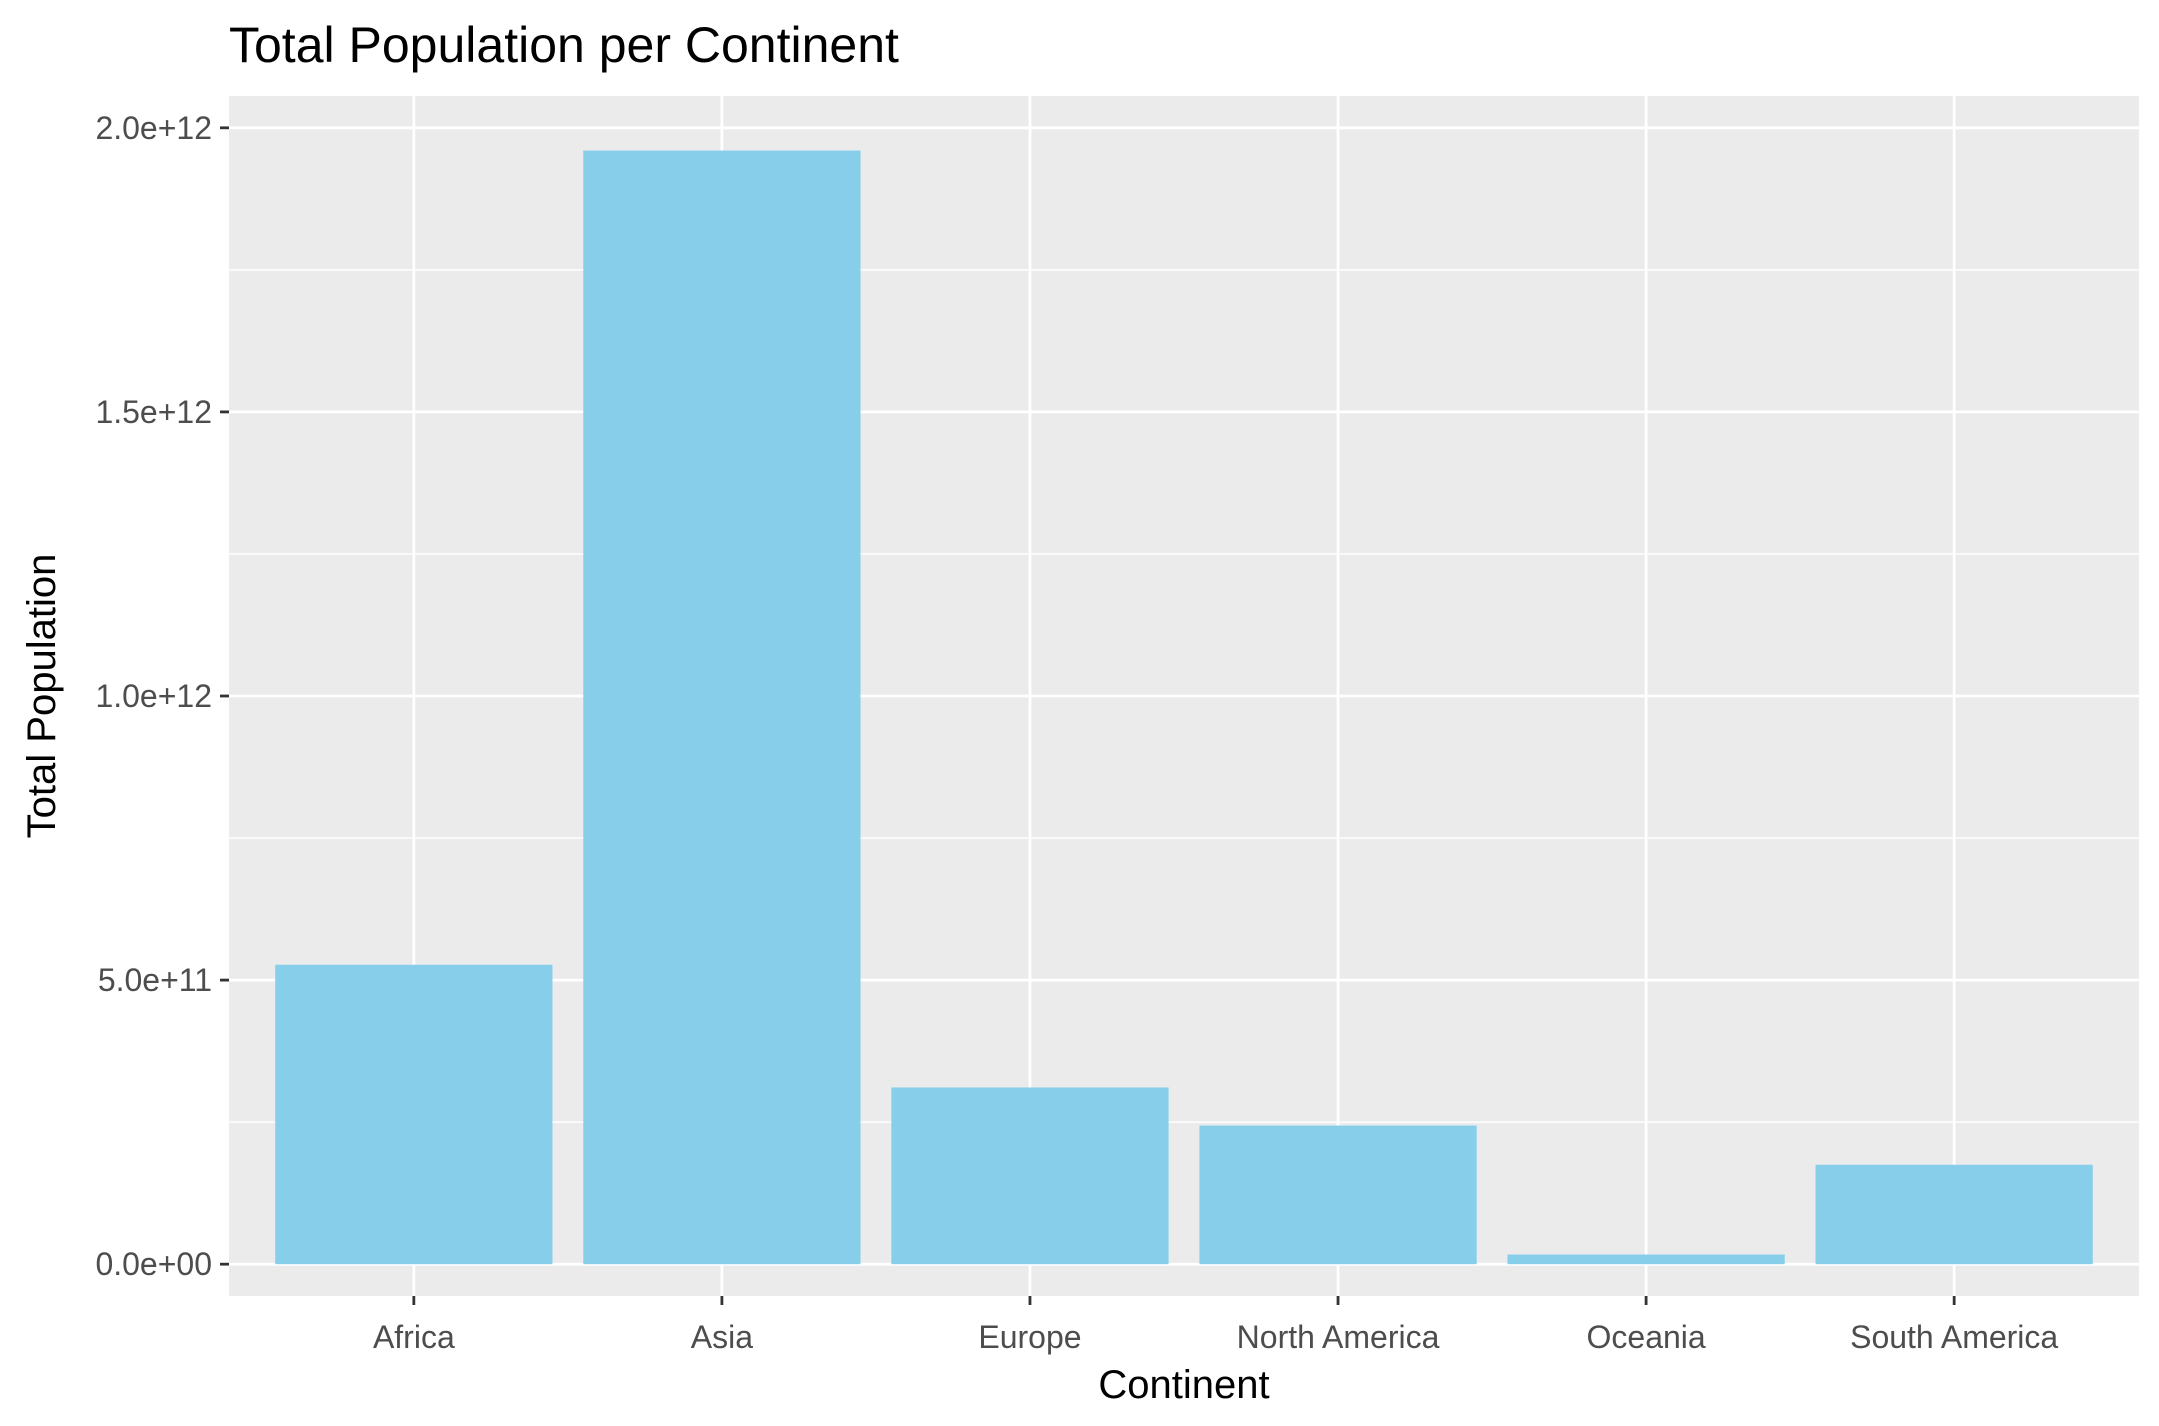  What do you see at coordinates (155, 980) in the screenshot?
I see `y-tick-label: 5.0e+11` at bounding box center [155, 980].